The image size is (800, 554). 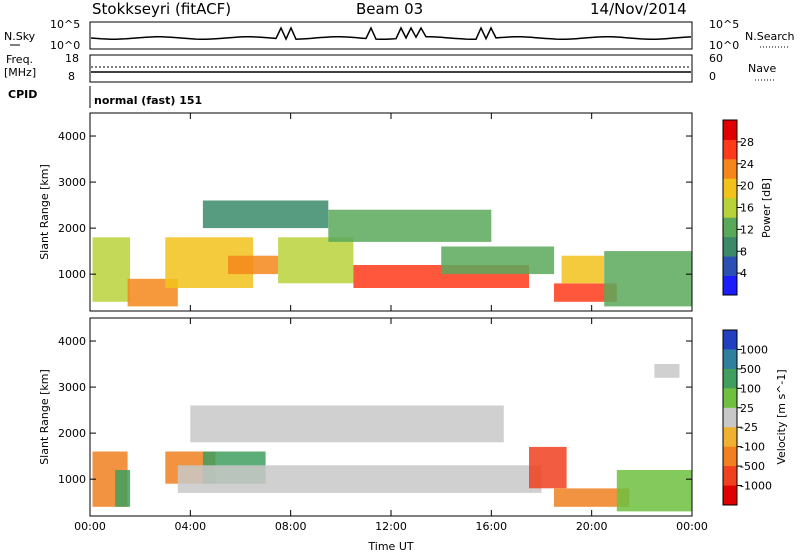 I want to click on colorbar-tick-label: 24, so click(x=747, y=164).